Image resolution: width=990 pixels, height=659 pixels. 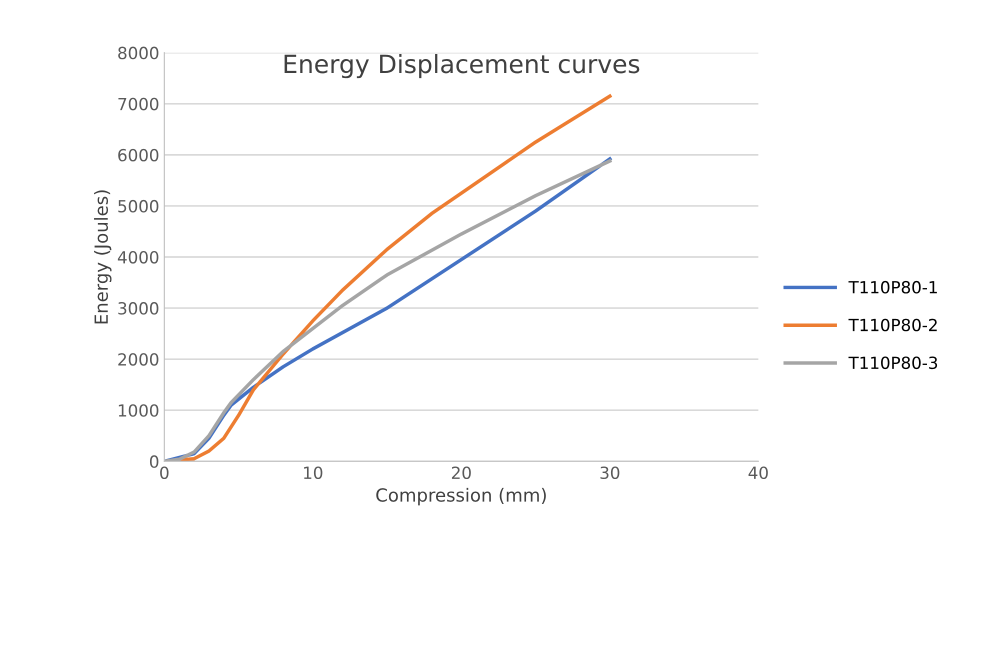 I want to click on y-tick-label: 8000, so click(x=138, y=53).